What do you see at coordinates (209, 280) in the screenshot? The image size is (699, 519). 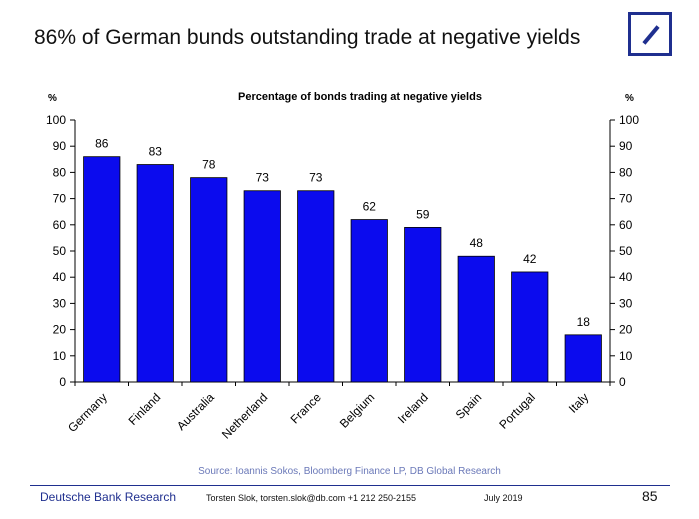 I see `bar-australia` at bounding box center [209, 280].